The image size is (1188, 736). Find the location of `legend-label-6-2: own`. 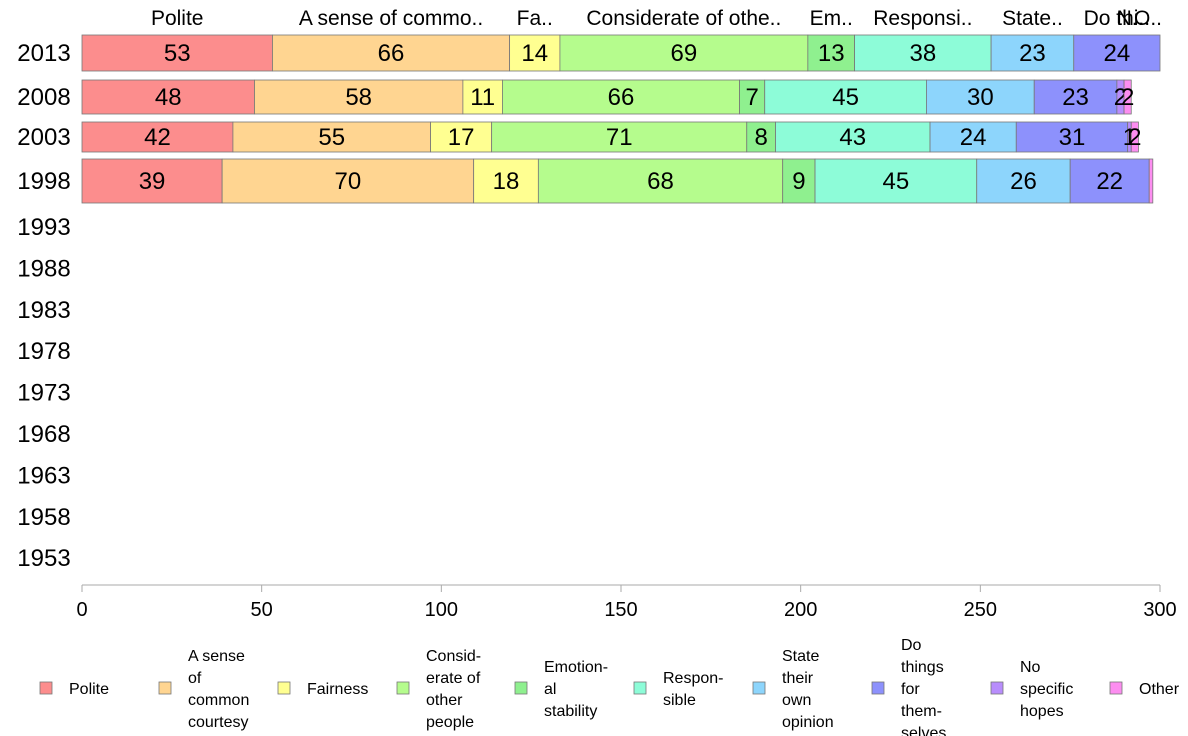

legend-label-6-2: own is located at coordinates (796, 700).